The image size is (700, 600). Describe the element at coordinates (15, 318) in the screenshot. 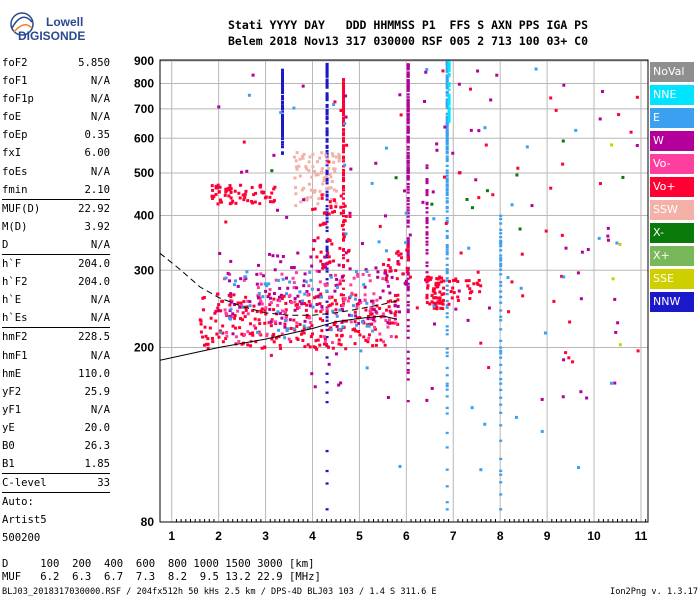

I see `param-name: h`Es` at that location.